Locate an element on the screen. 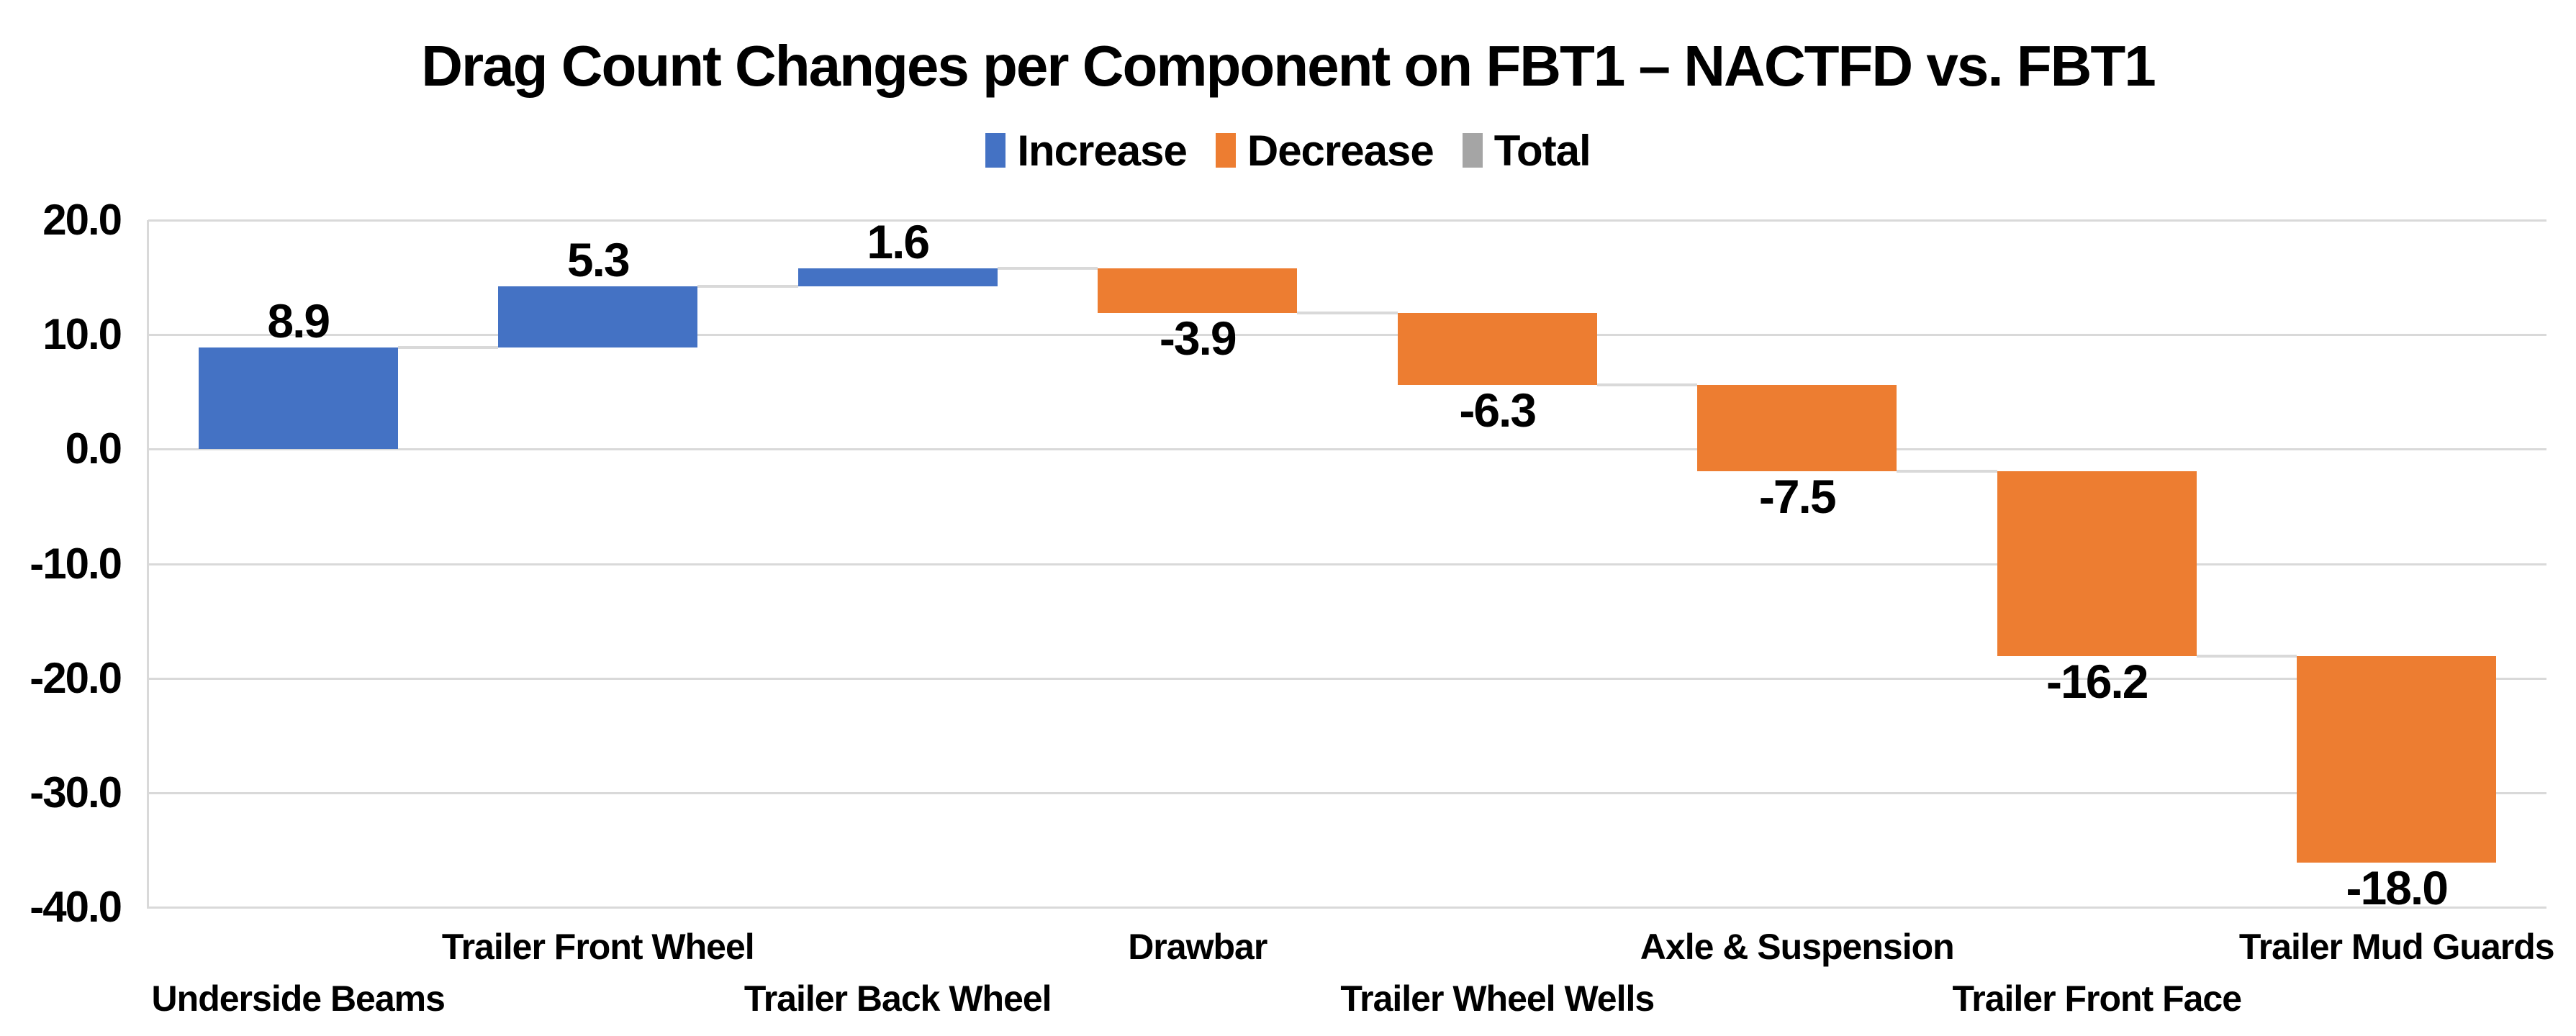  legend-label-increase: Increase is located at coordinates (1102, 150).